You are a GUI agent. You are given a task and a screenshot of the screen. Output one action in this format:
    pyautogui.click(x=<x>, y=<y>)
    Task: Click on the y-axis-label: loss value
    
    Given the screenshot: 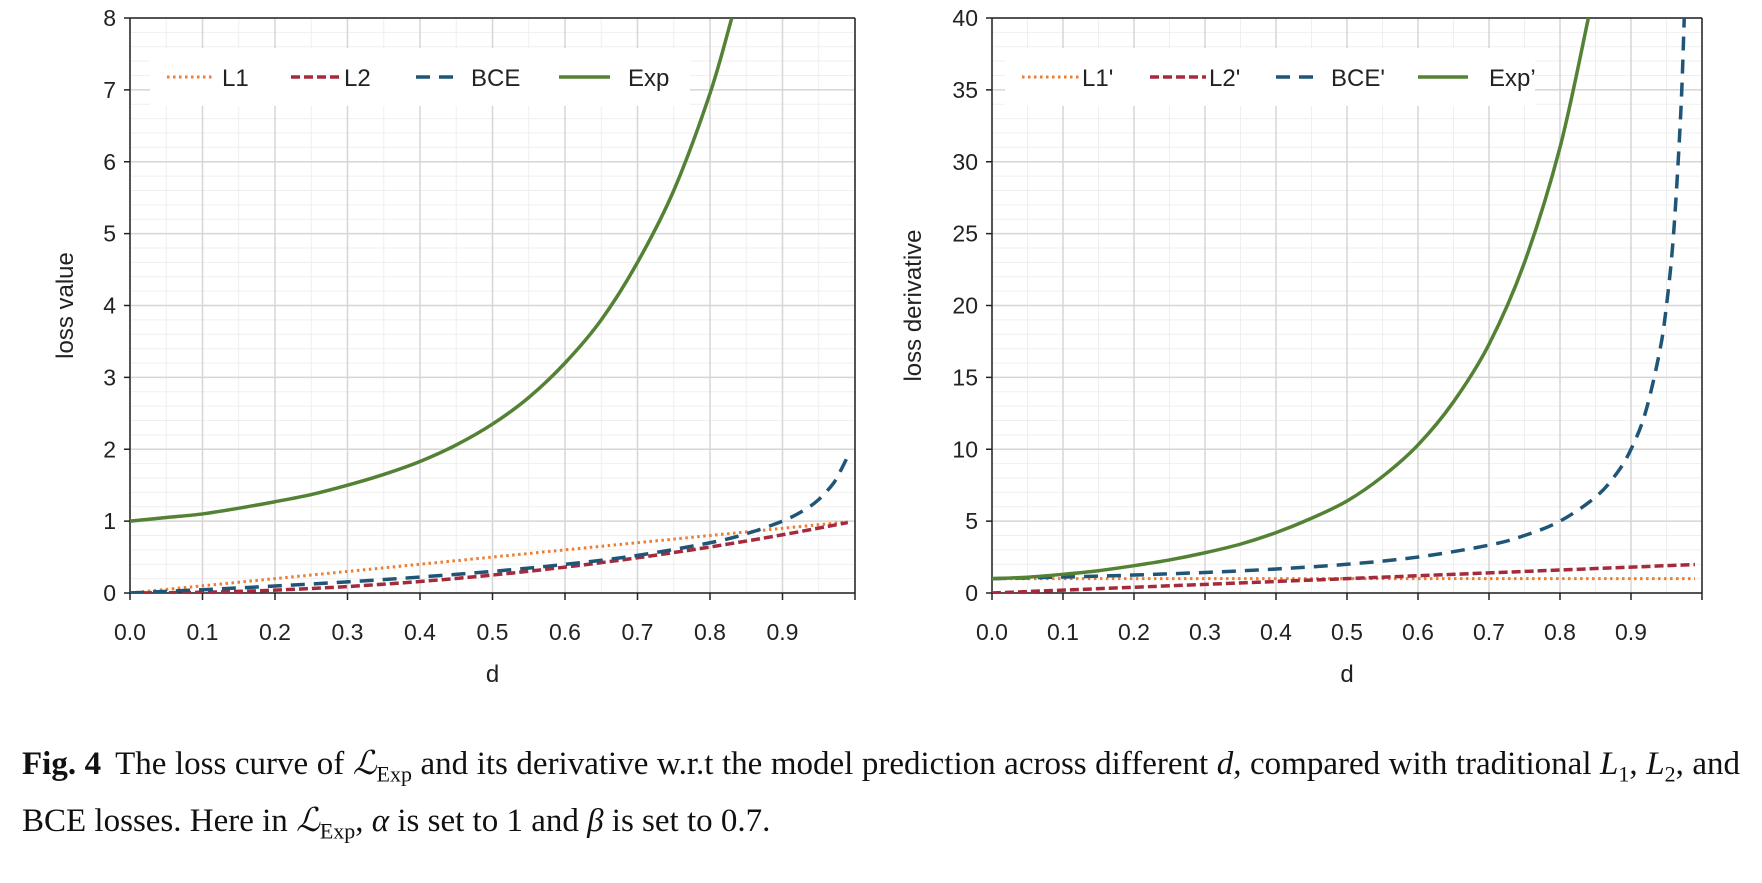 What is the action you would take?
    pyautogui.click(x=65, y=305)
    